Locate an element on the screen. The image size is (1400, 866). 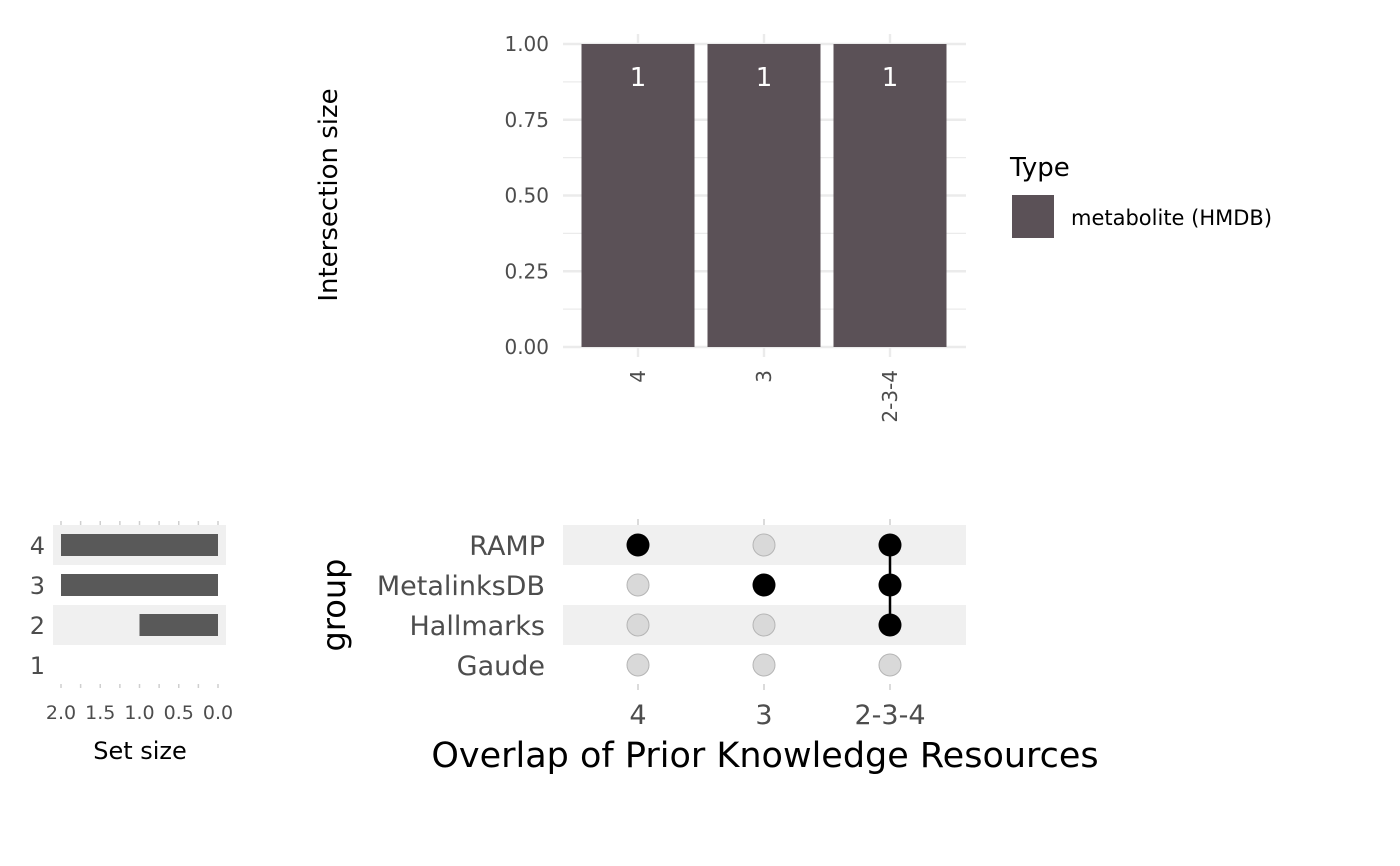
intersection-y-axis-title: Intersection size is located at coordinates (329, 194).